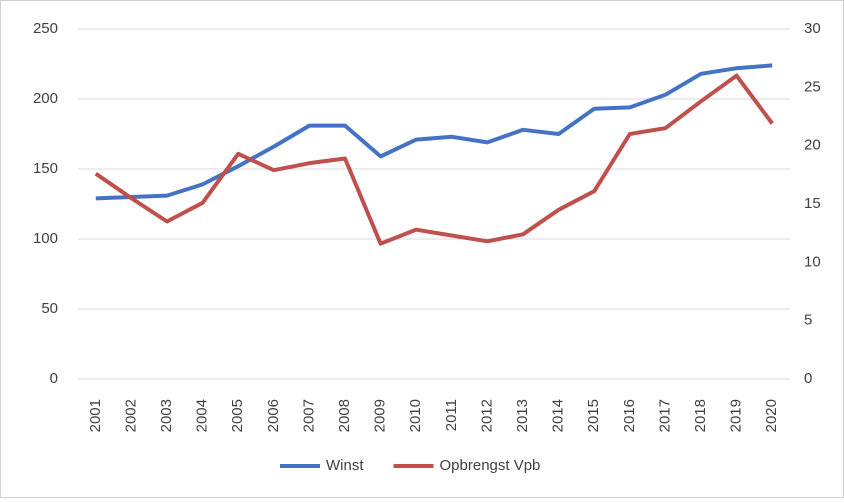  Describe the element at coordinates (345, 465) in the screenshot. I see `legend-label: Winst` at that location.